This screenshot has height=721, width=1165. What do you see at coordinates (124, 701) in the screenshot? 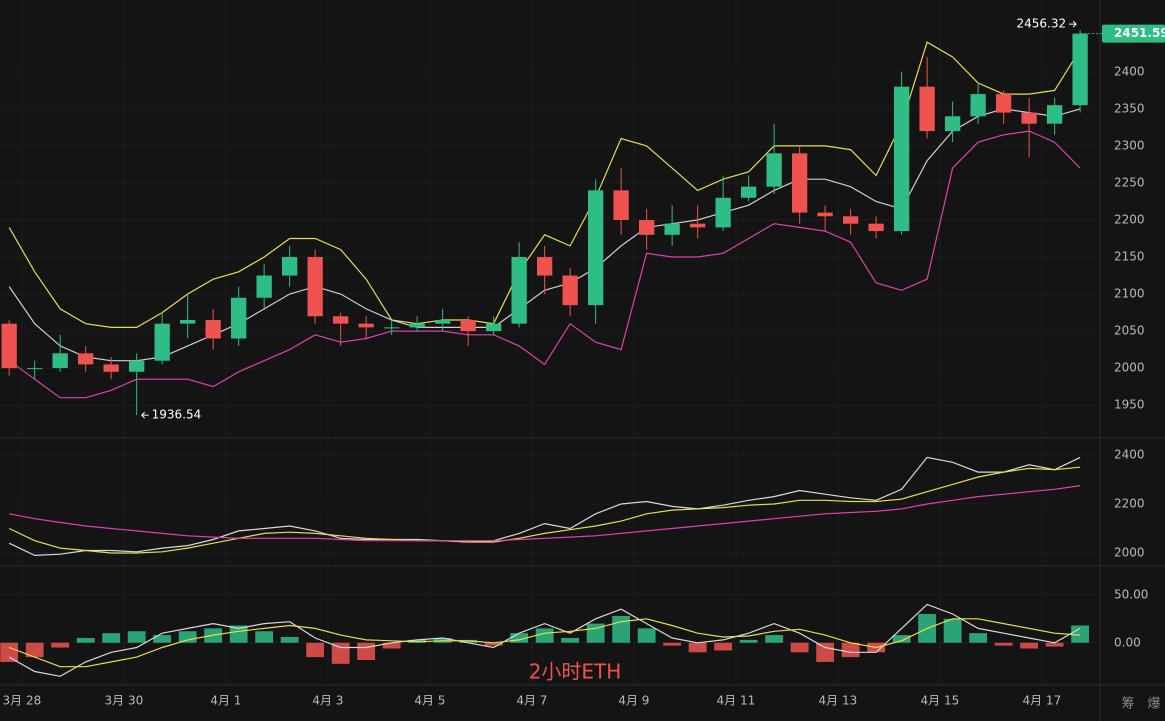
I see `x-tick-label: 3月 30` at bounding box center [124, 701].